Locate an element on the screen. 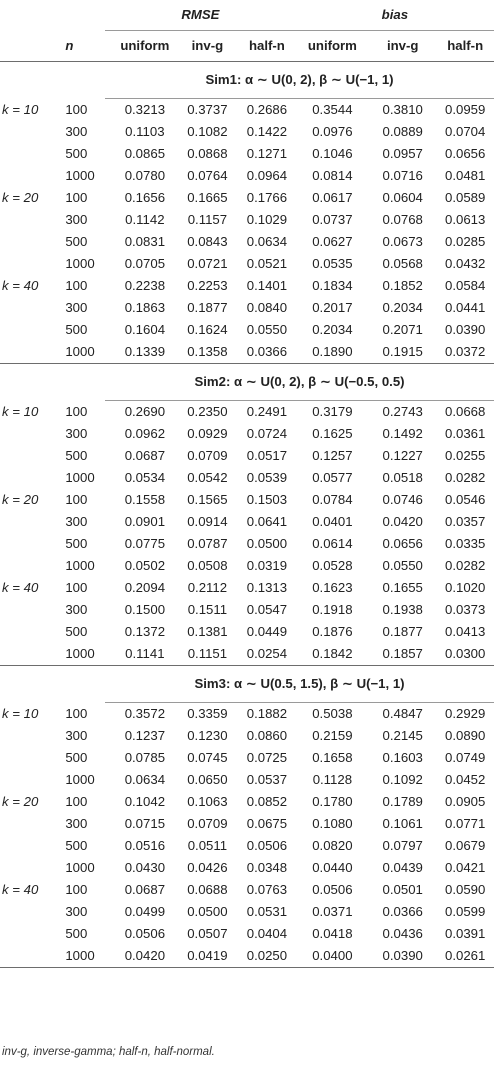 The width and height of the screenshot is (494, 1070). cell-rmse-uniform: 0.1372 is located at coordinates (145, 631).